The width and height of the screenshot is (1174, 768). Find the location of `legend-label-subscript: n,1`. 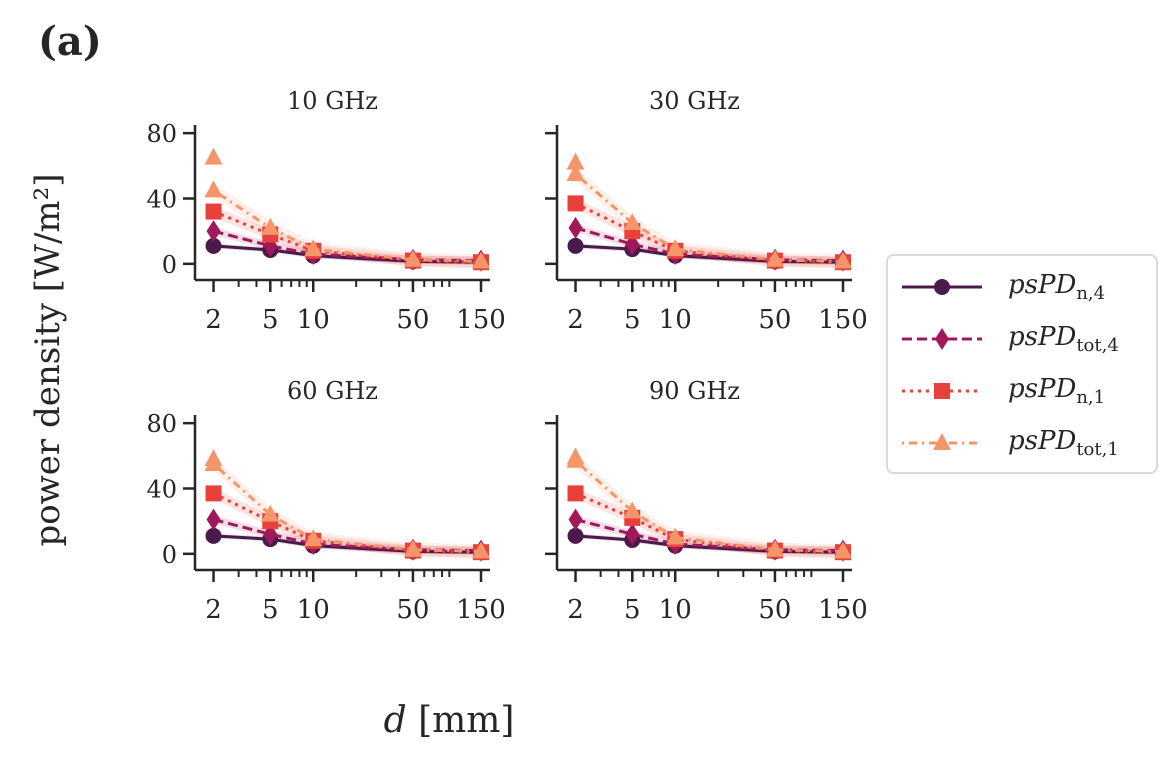

legend-label-subscript: n,1 is located at coordinates (1091, 398).